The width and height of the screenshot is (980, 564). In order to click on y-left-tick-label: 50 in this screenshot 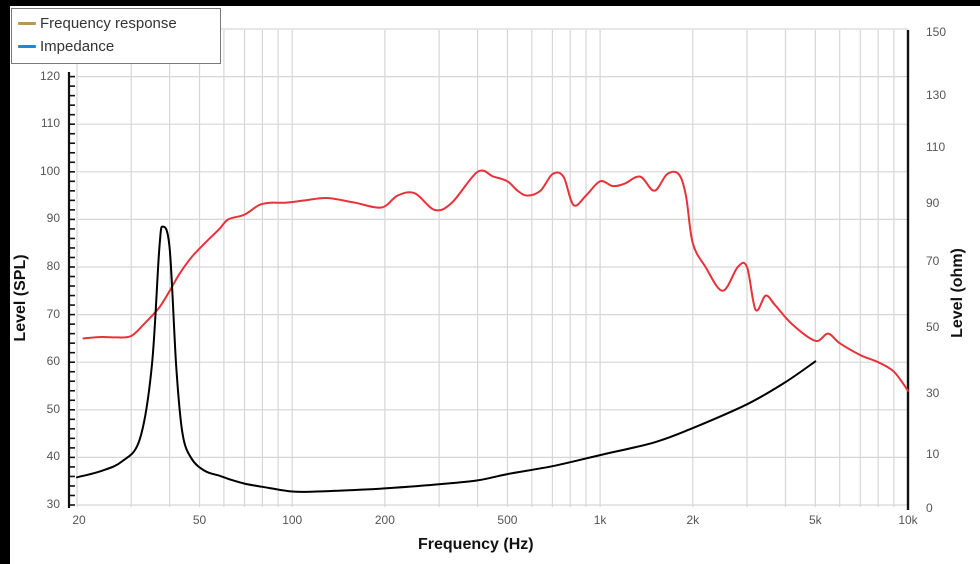, I will do `click(53, 408)`.